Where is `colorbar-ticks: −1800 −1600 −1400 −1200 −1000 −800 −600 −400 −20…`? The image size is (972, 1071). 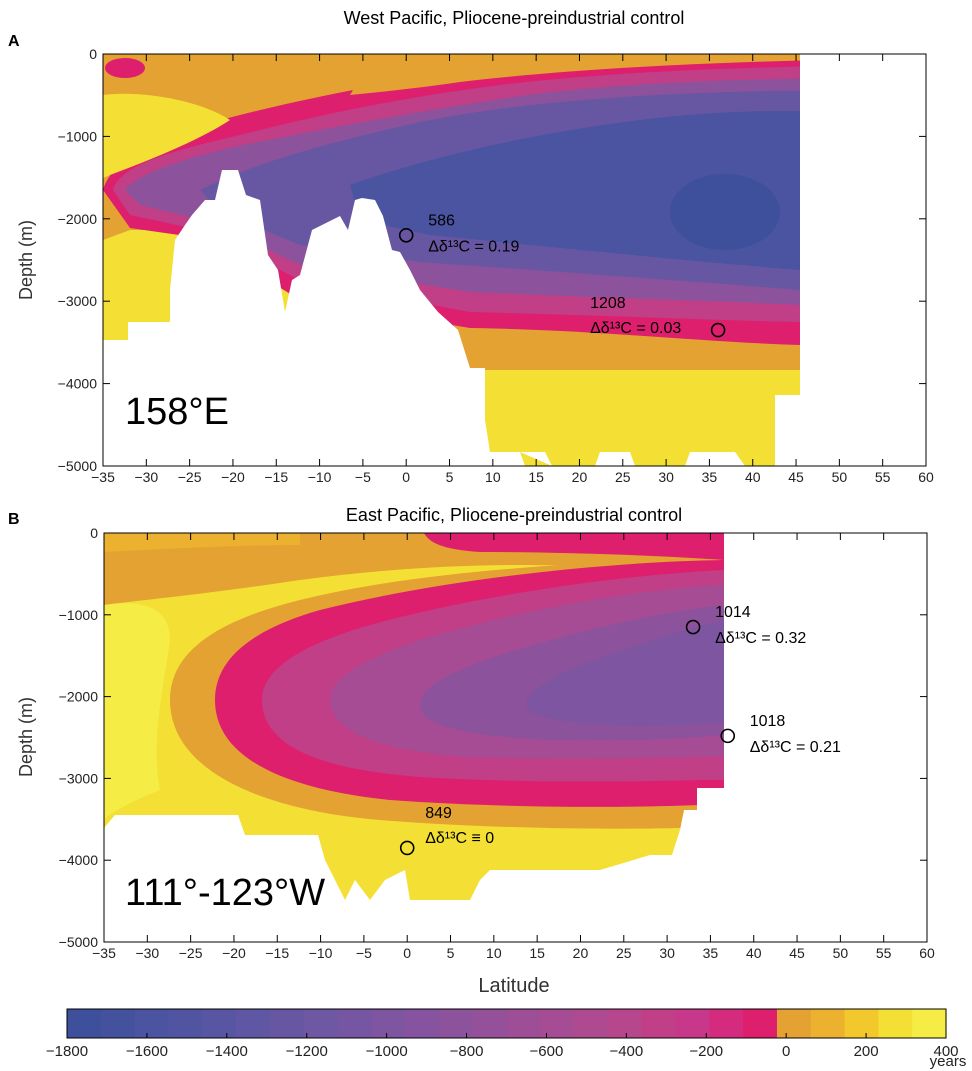
colorbar-ticks: −1800 −1600 −1400 −1200 −1000 −800 −600 −400 −20… is located at coordinates (502, 1046).